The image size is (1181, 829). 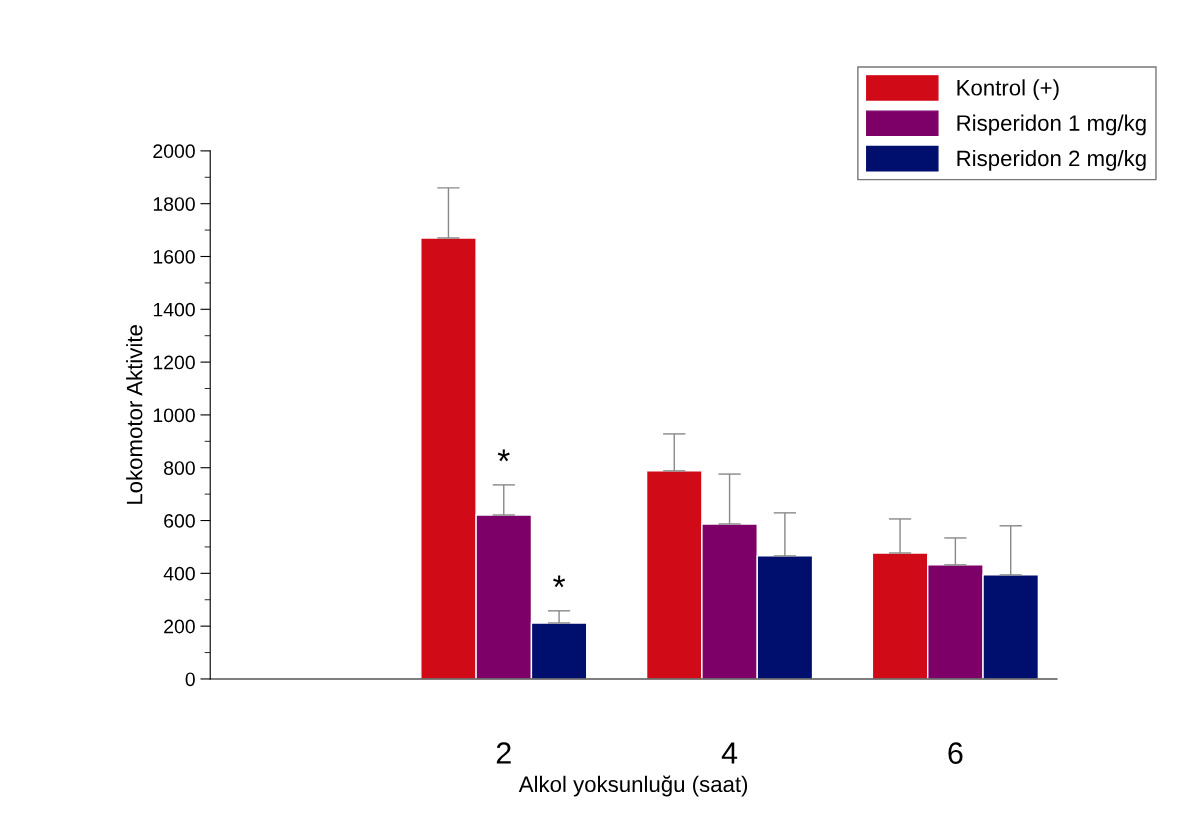 I want to click on x-tick-label: 2, so click(x=503, y=753).